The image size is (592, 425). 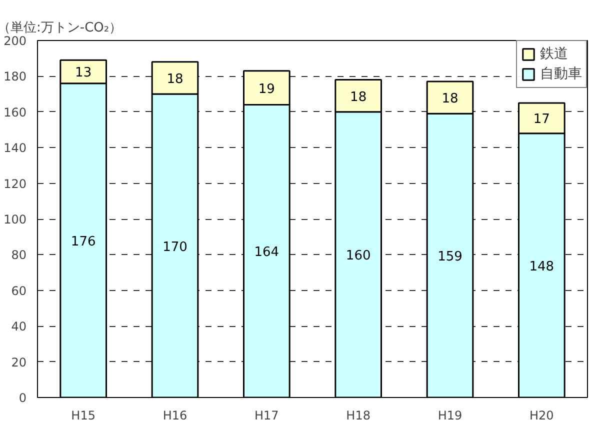 What do you see at coordinates (266, 415) in the screenshot?
I see `x-tick-label: H17` at bounding box center [266, 415].